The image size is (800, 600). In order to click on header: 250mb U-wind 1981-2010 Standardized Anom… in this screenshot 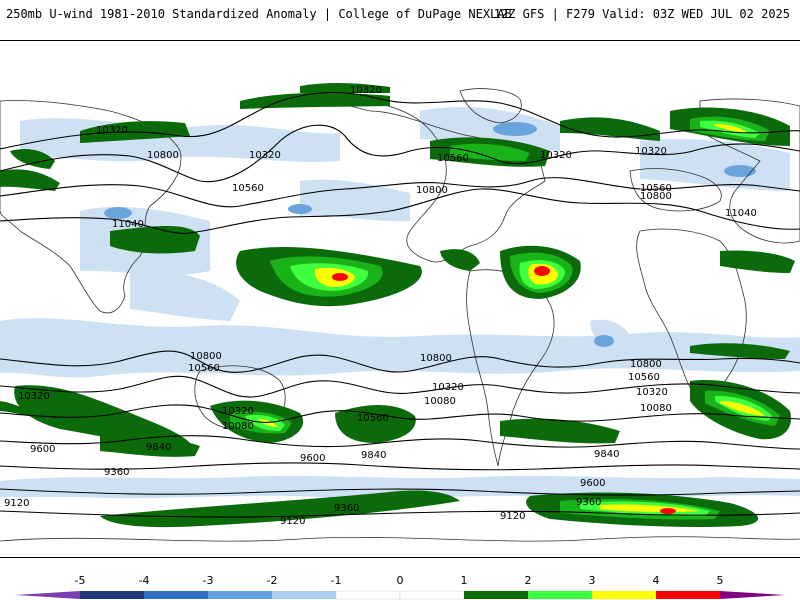, I will do `click(400, 15)`.